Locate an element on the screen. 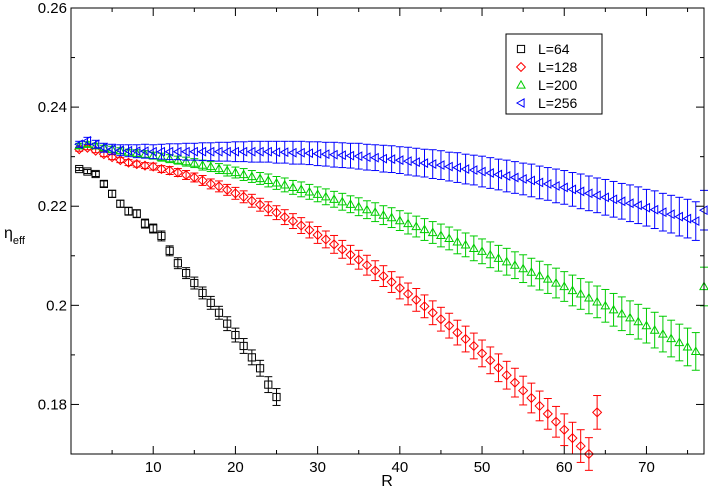 Image resolution: width=708 pixels, height=490 pixels. y-tick-label: 0.18 is located at coordinates (52, 404).